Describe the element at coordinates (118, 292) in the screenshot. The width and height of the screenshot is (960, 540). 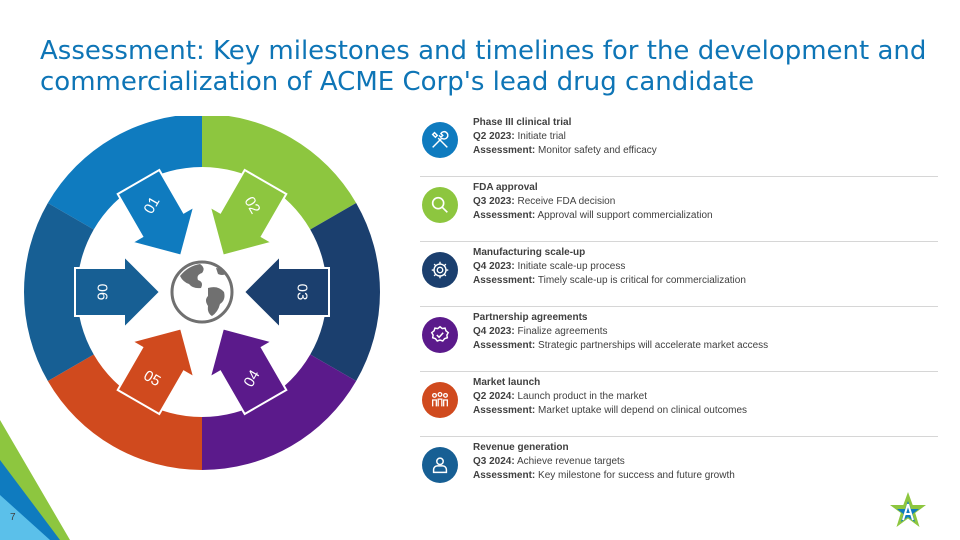
I see `segment-06-arrow` at that location.